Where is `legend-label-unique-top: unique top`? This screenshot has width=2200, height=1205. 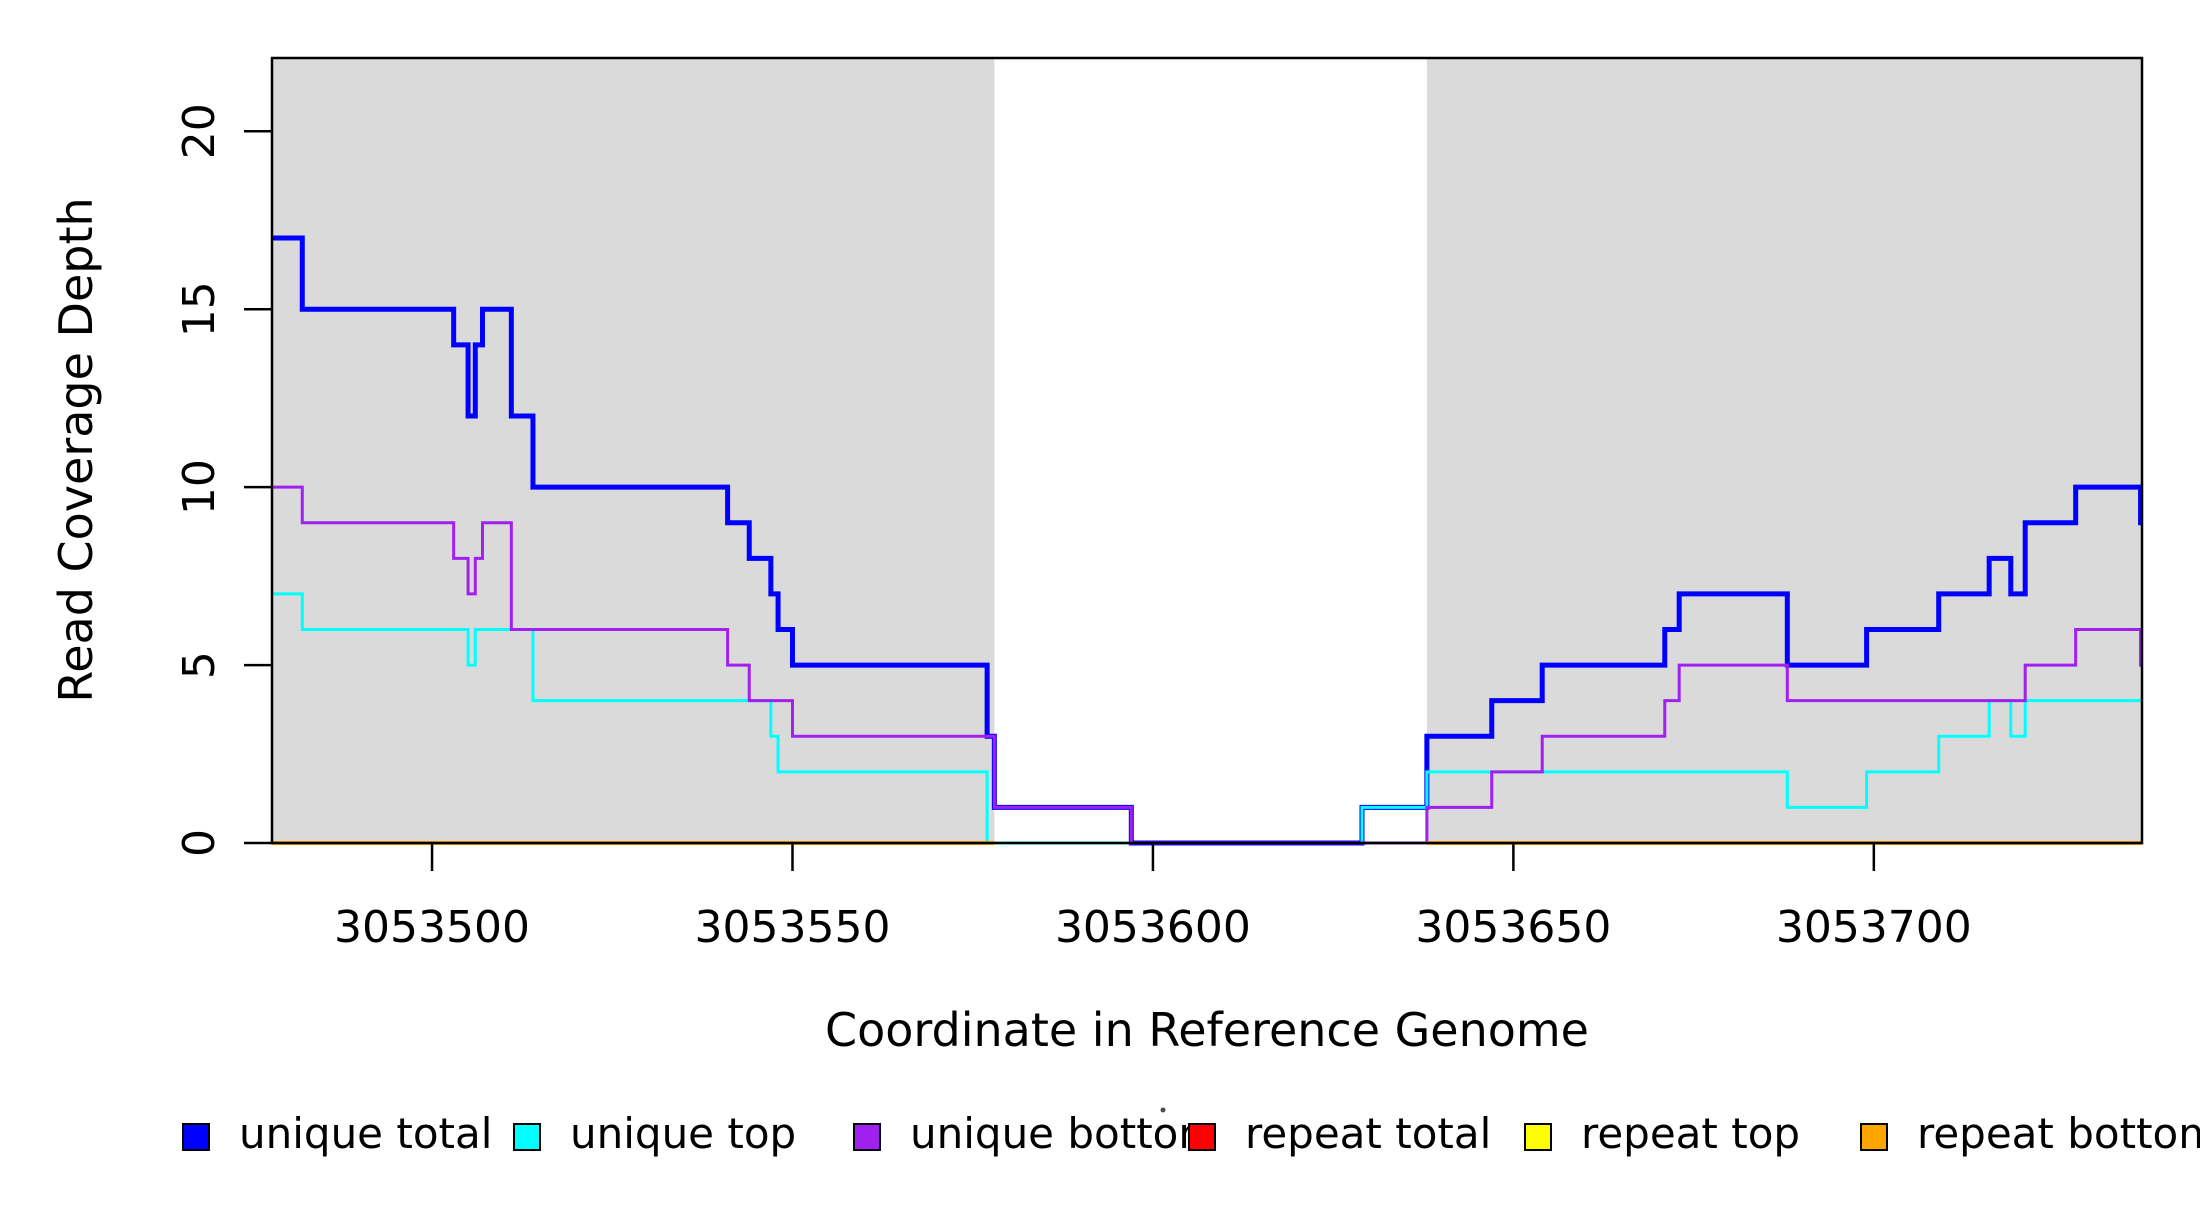
legend-label-unique-top: unique top is located at coordinates (683, 1133).